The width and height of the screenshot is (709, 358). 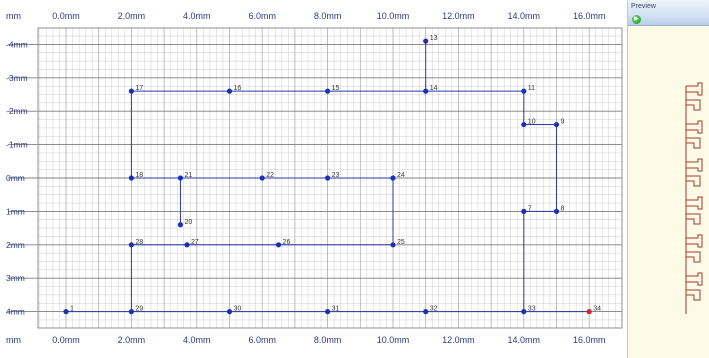 I want to click on trace-point: 23, so click(x=332, y=176).